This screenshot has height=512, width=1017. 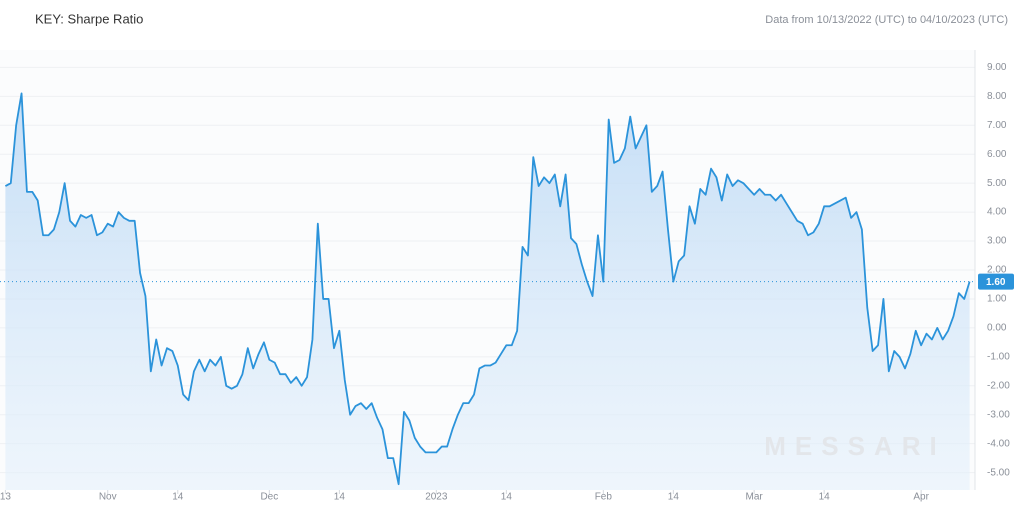 I want to click on chart-title: KEY: Sharpe Ratio, so click(x=89, y=18).